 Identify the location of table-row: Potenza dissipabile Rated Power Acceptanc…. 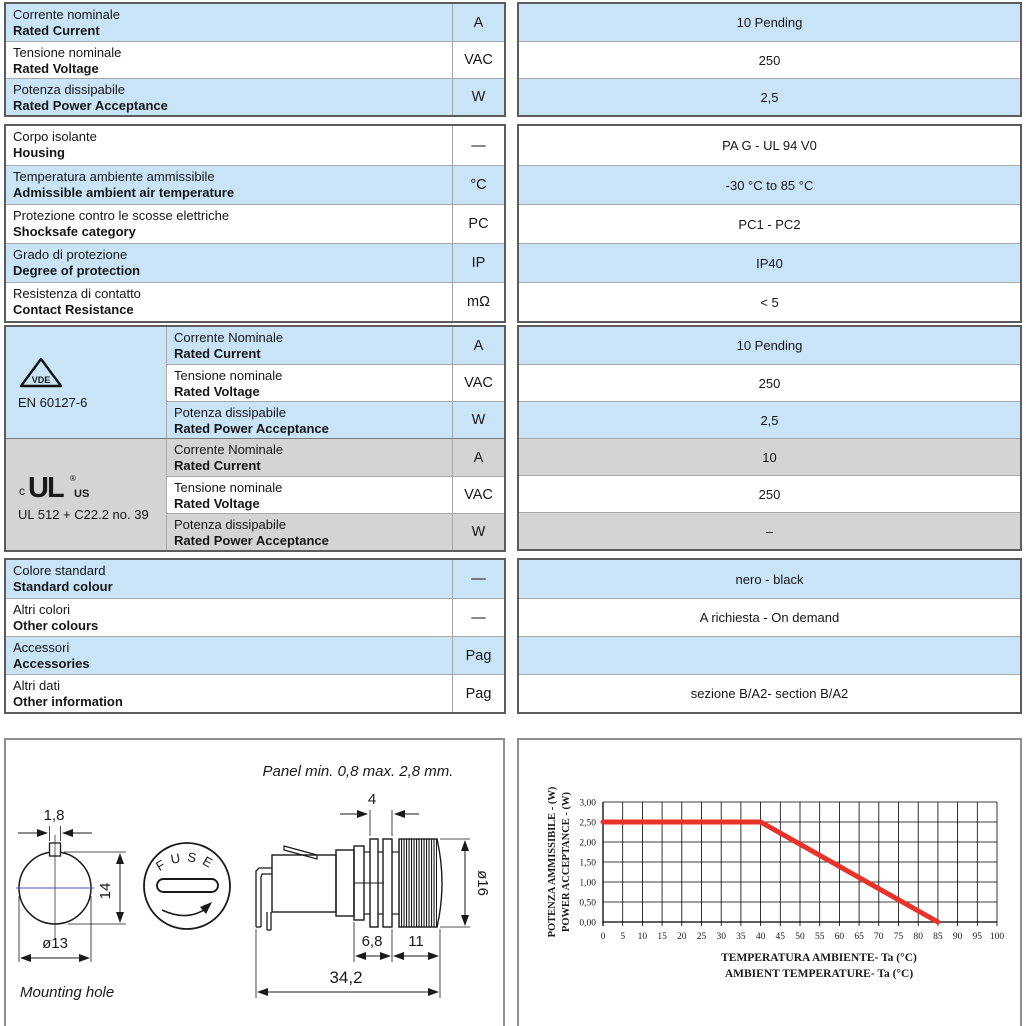
(335, 531).